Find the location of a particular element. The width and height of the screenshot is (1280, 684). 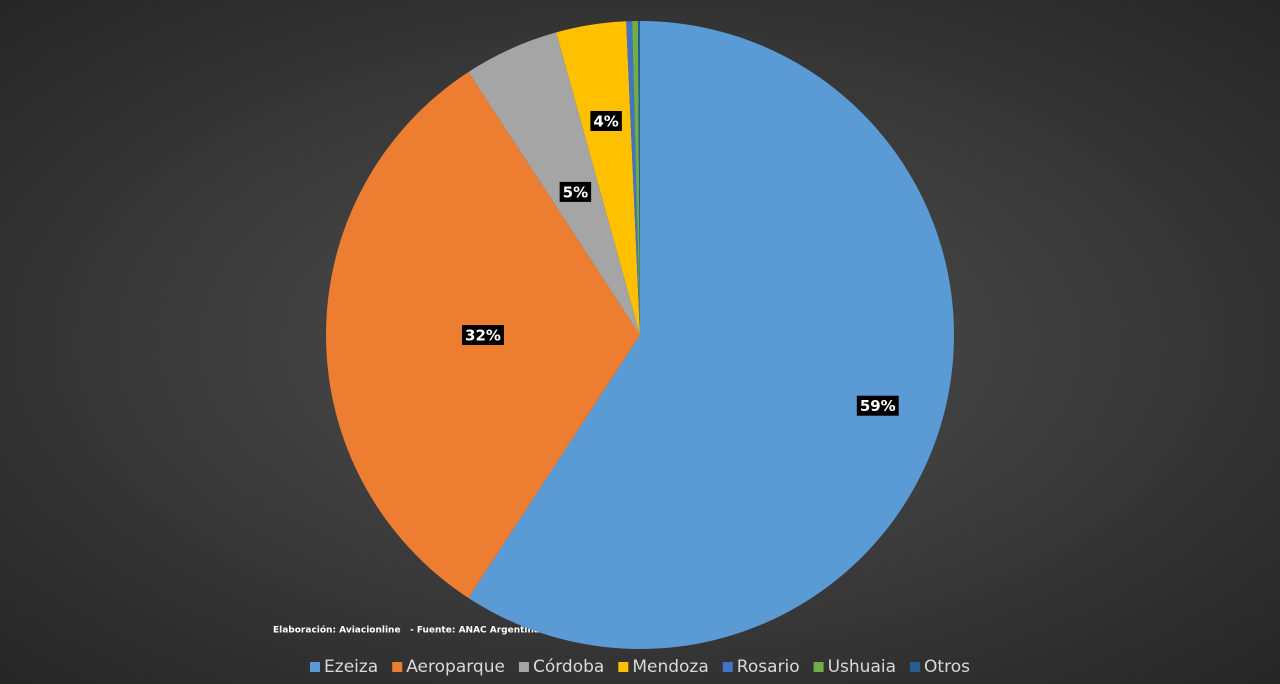

legend-label: Mendoza is located at coordinates (670, 667).